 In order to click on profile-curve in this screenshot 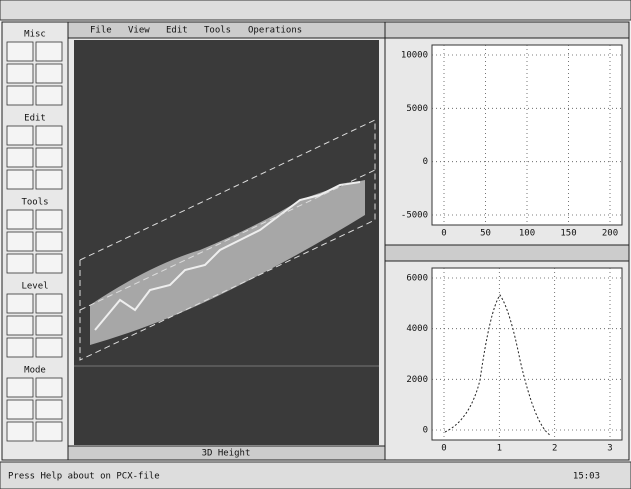, I will do `click(497, 365)`.